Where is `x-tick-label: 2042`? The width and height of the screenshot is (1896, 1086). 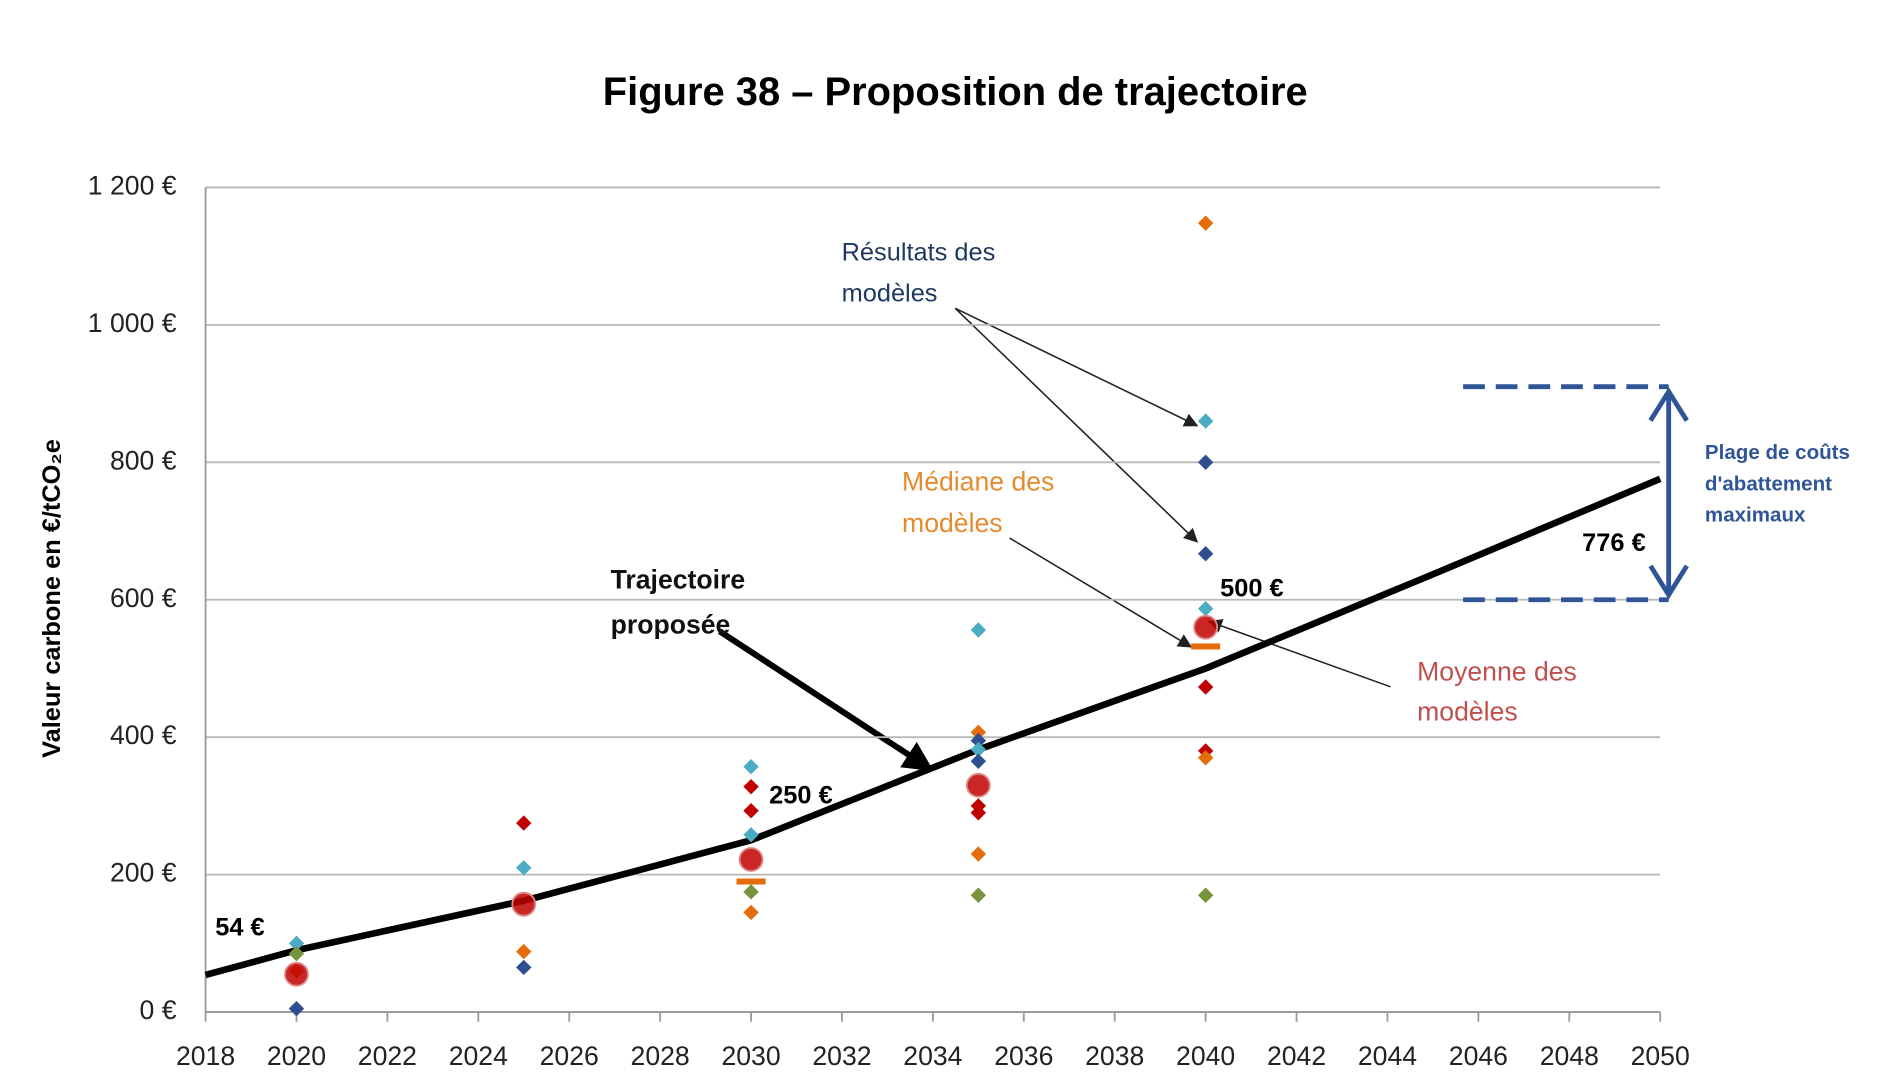
x-tick-label: 2042 is located at coordinates (1296, 1056).